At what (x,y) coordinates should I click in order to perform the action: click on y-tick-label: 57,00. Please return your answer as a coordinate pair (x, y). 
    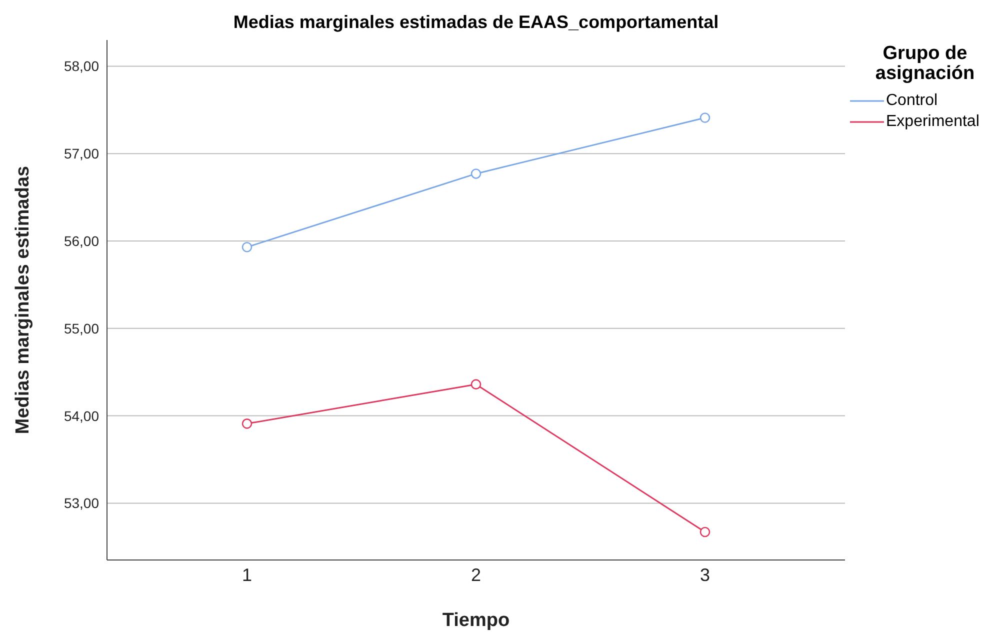
    Looking at the image, I should click on (82, 154).